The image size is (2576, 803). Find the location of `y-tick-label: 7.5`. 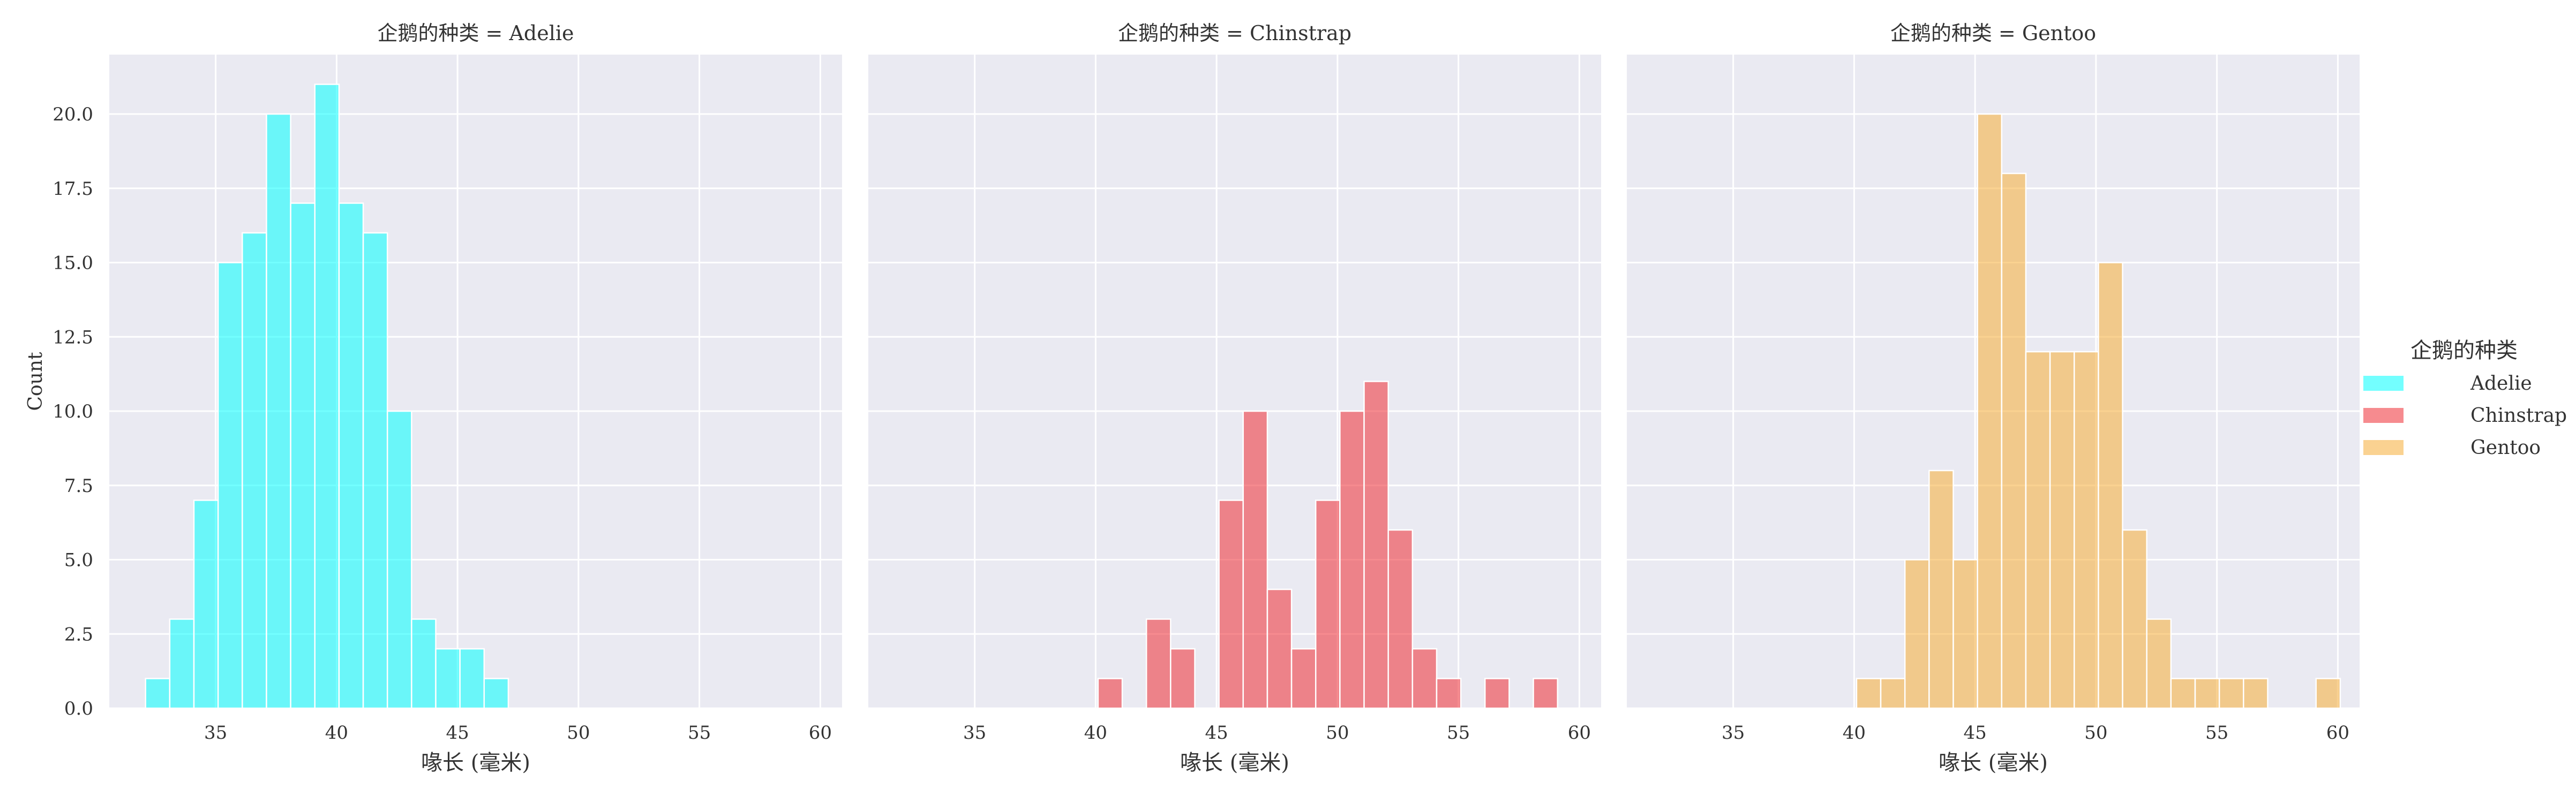

y-tick-label: 7.5 is located at coordinates (78, 486).